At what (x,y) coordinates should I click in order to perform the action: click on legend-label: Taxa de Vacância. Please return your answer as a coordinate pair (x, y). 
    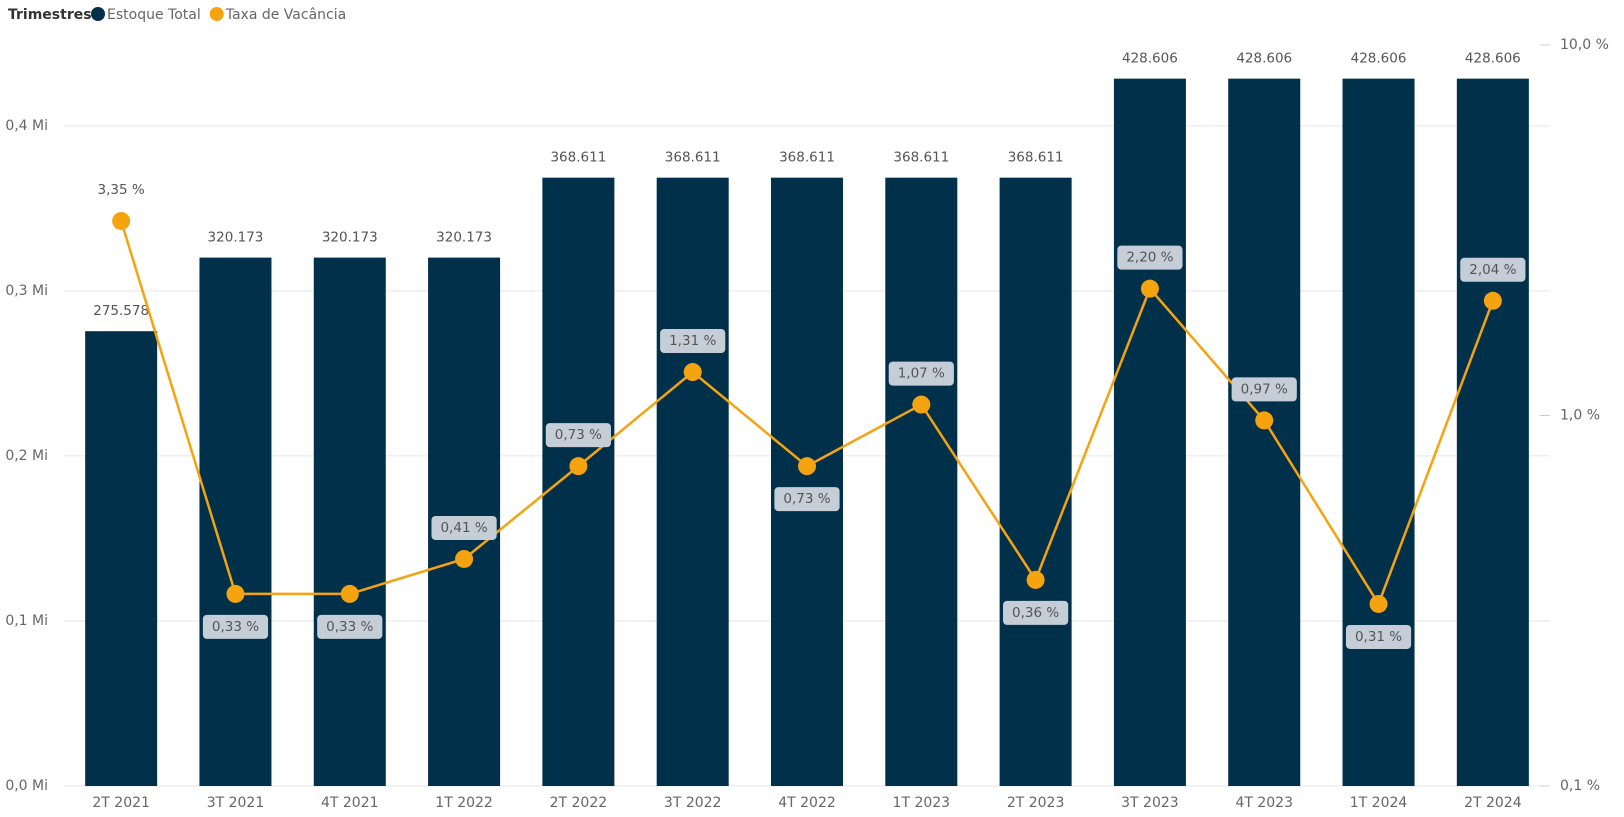
    Looking at the image, I should click on (285, 15).